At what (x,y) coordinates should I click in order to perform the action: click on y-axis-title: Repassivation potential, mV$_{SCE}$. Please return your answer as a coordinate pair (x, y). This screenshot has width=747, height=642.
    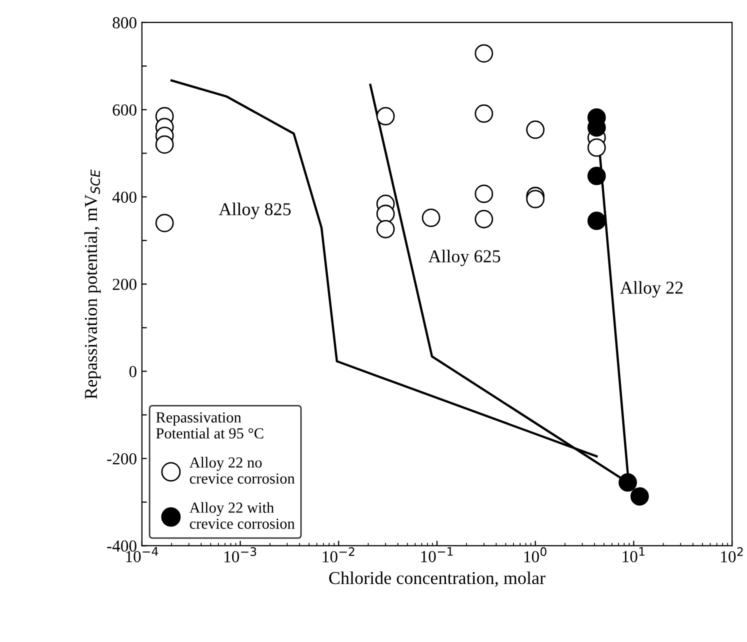
    Looking at the image, I should click on (92, 284).